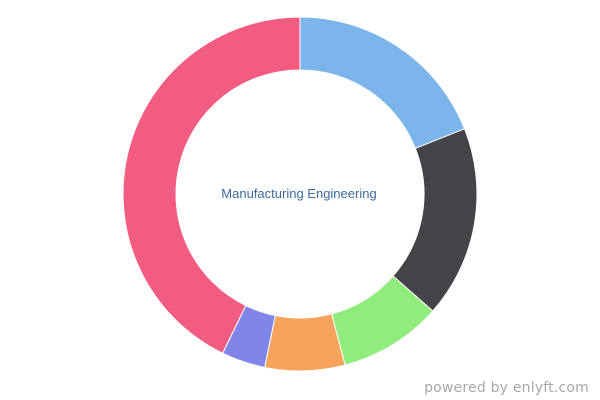  What do you see at coordinates (506, 388) in the screenshot?
I see `powered-by-credit: powered by enlyft.com` at bounding box center [506, 388].